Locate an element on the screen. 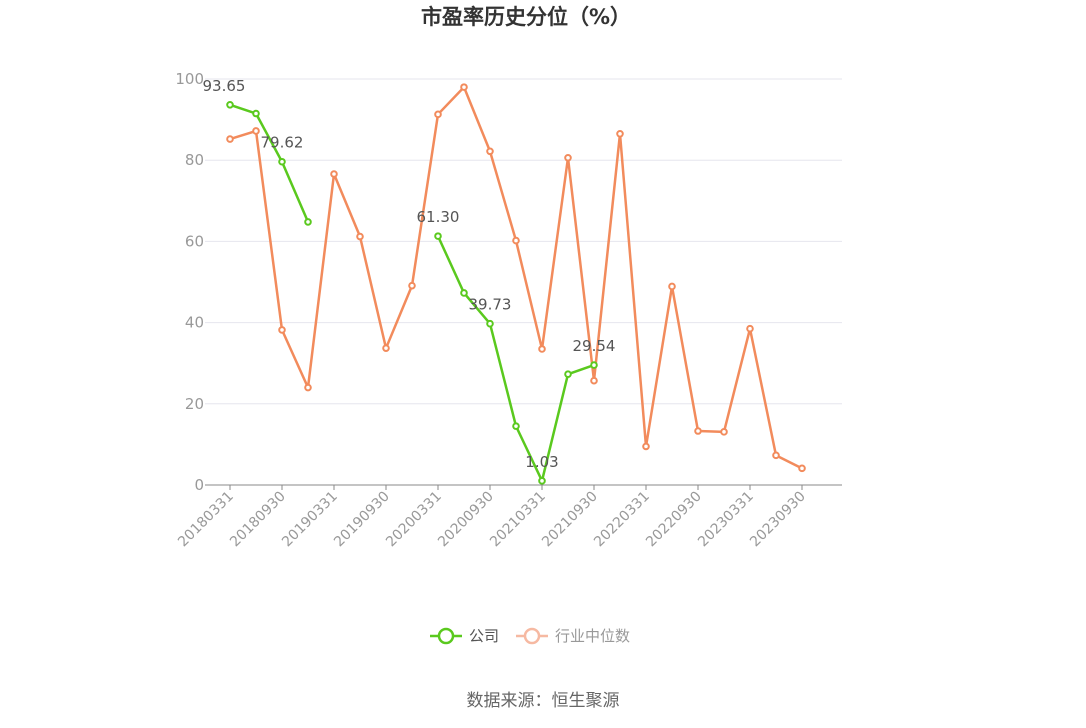 The width and height of the screenshot is (1086, 728). data-label: 93.65 is located at coordinates (224, 86).